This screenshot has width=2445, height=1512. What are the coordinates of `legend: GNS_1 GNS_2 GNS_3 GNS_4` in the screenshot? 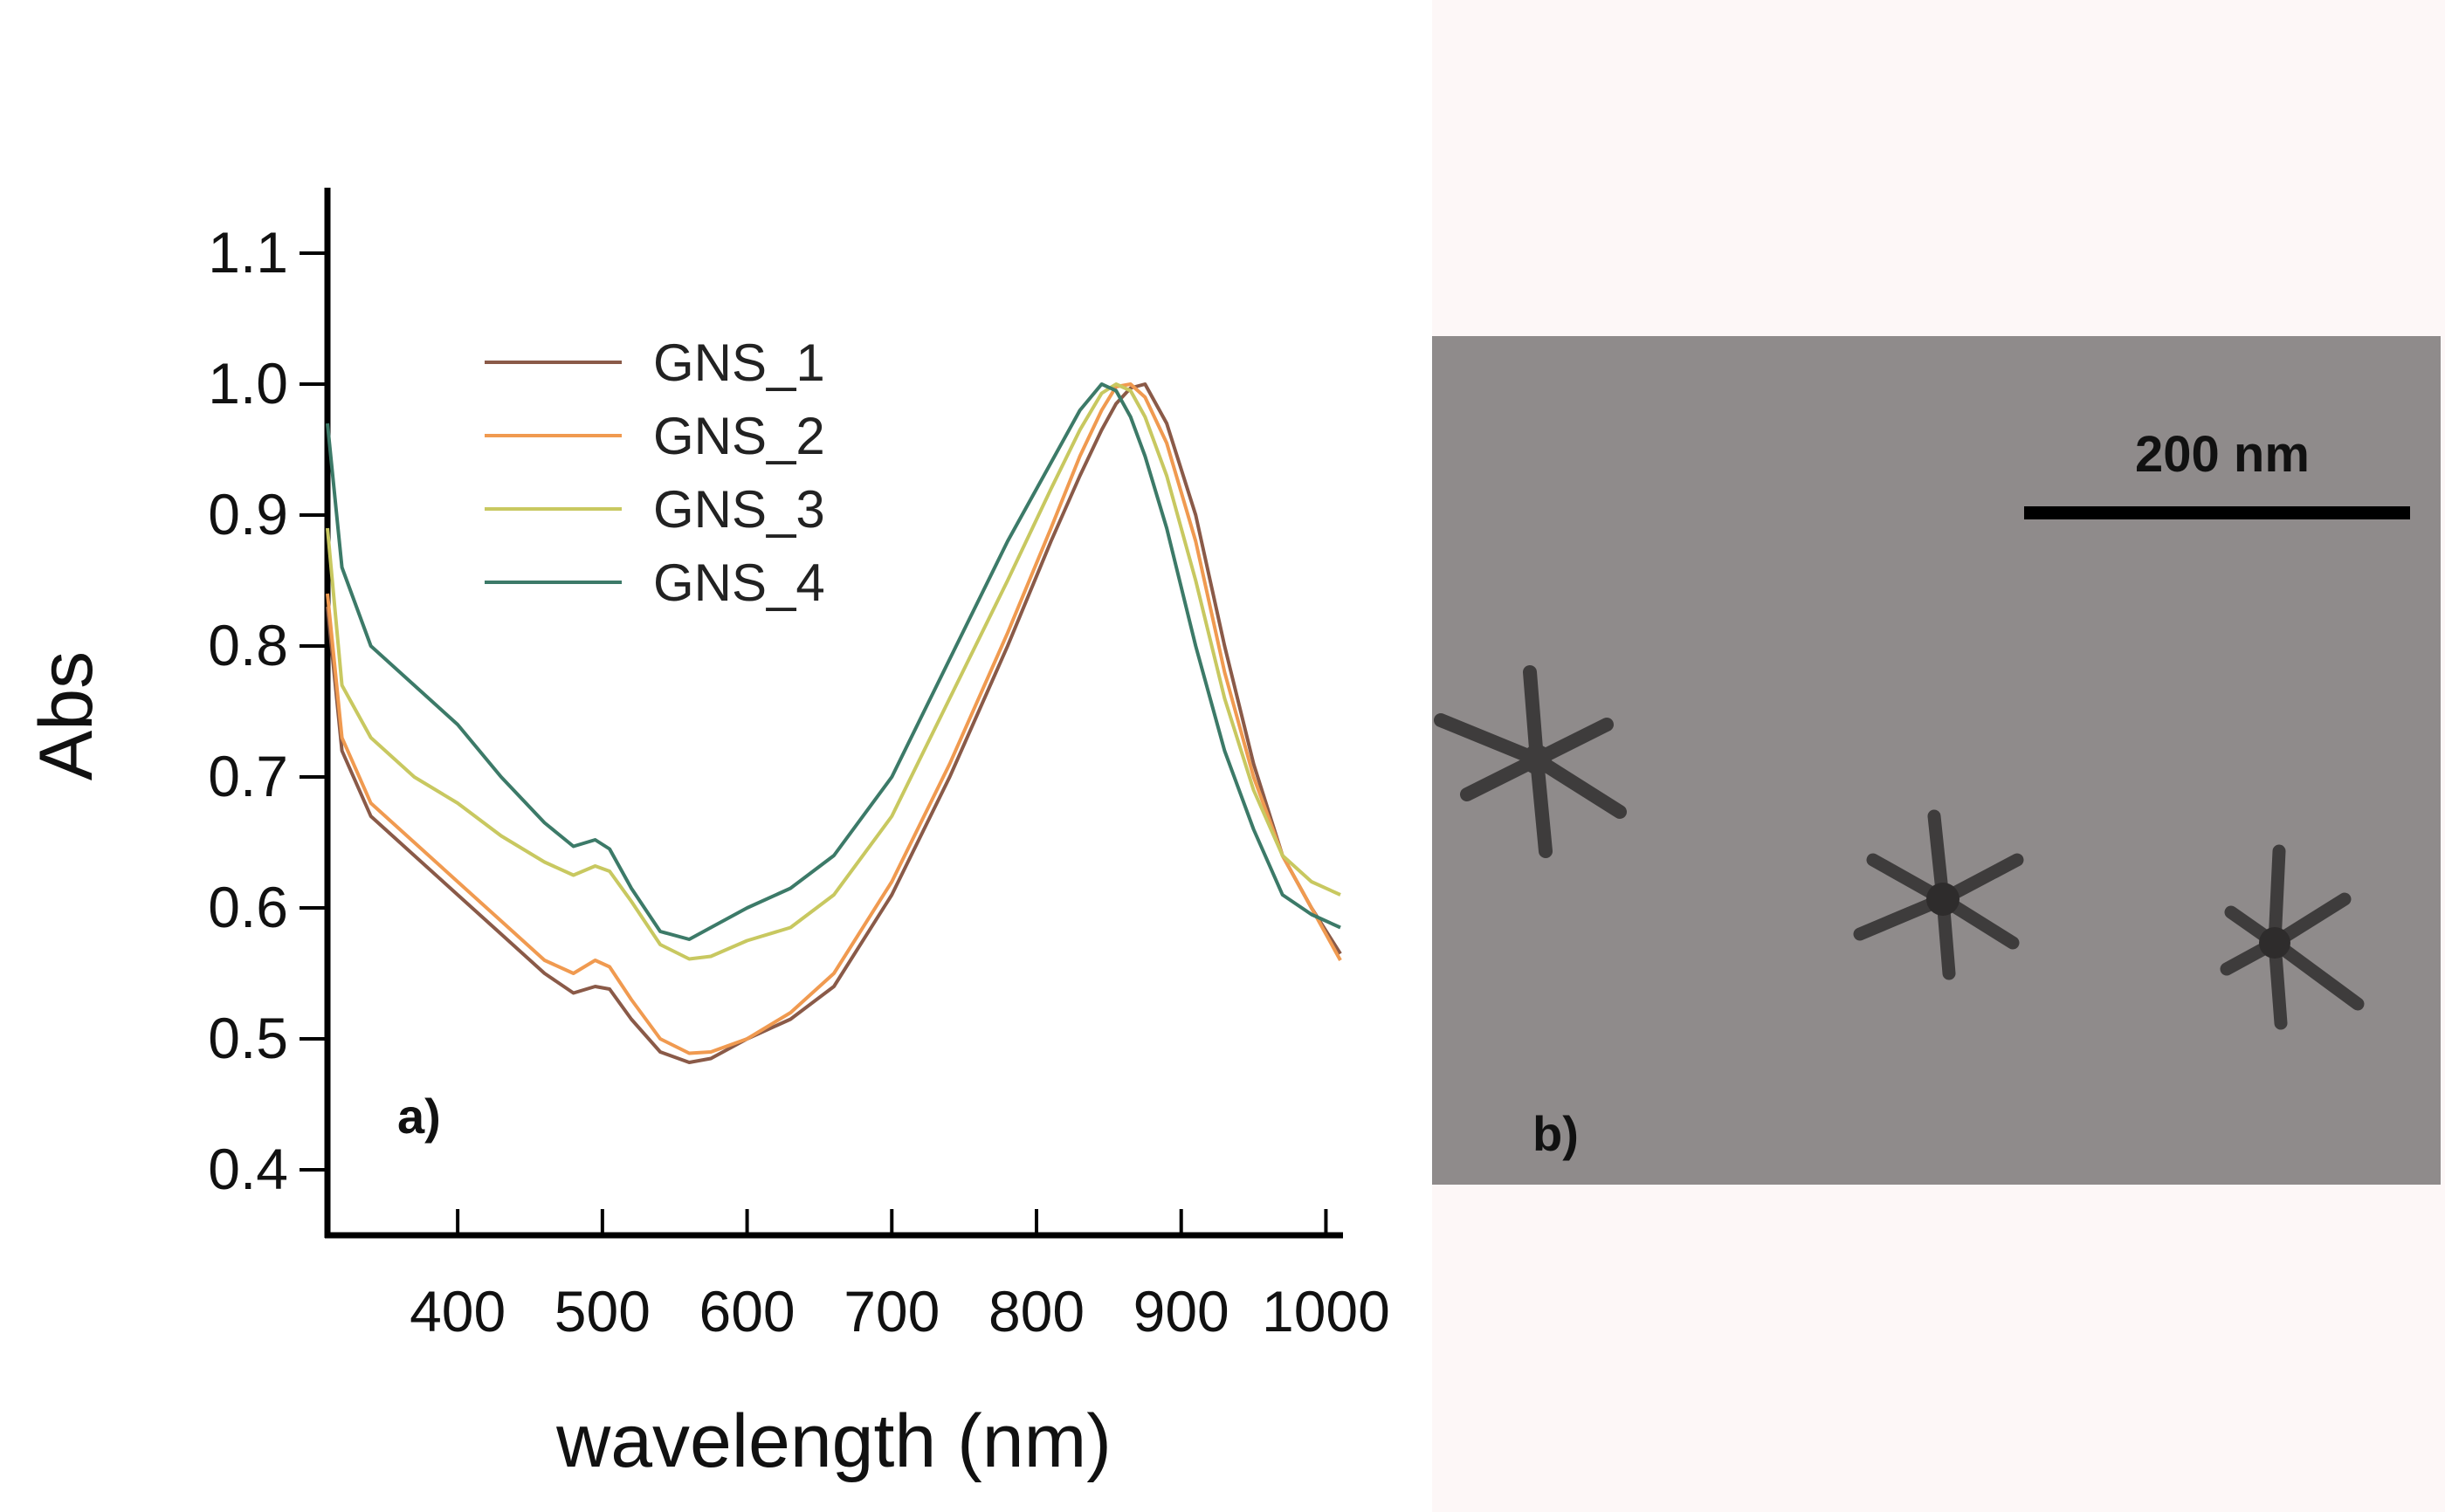 It's located at (655, 472).